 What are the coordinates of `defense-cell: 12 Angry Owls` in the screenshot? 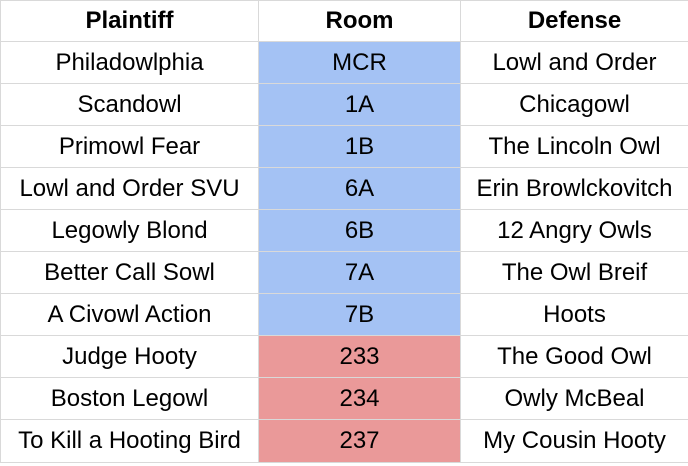 It's located at (574, 230).